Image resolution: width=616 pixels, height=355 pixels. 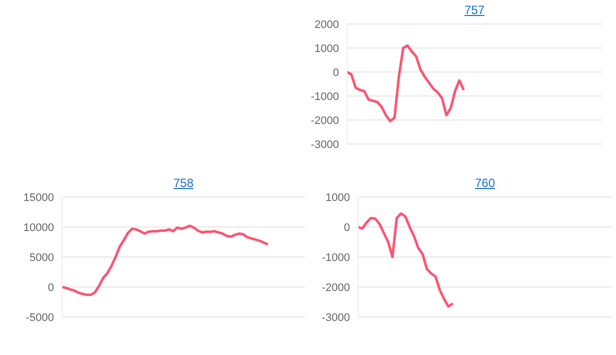 What do you see at coordinates (326, 24) in the screenshot?
I see `y-tick-label: 2000` at bounding box center [326, 24].